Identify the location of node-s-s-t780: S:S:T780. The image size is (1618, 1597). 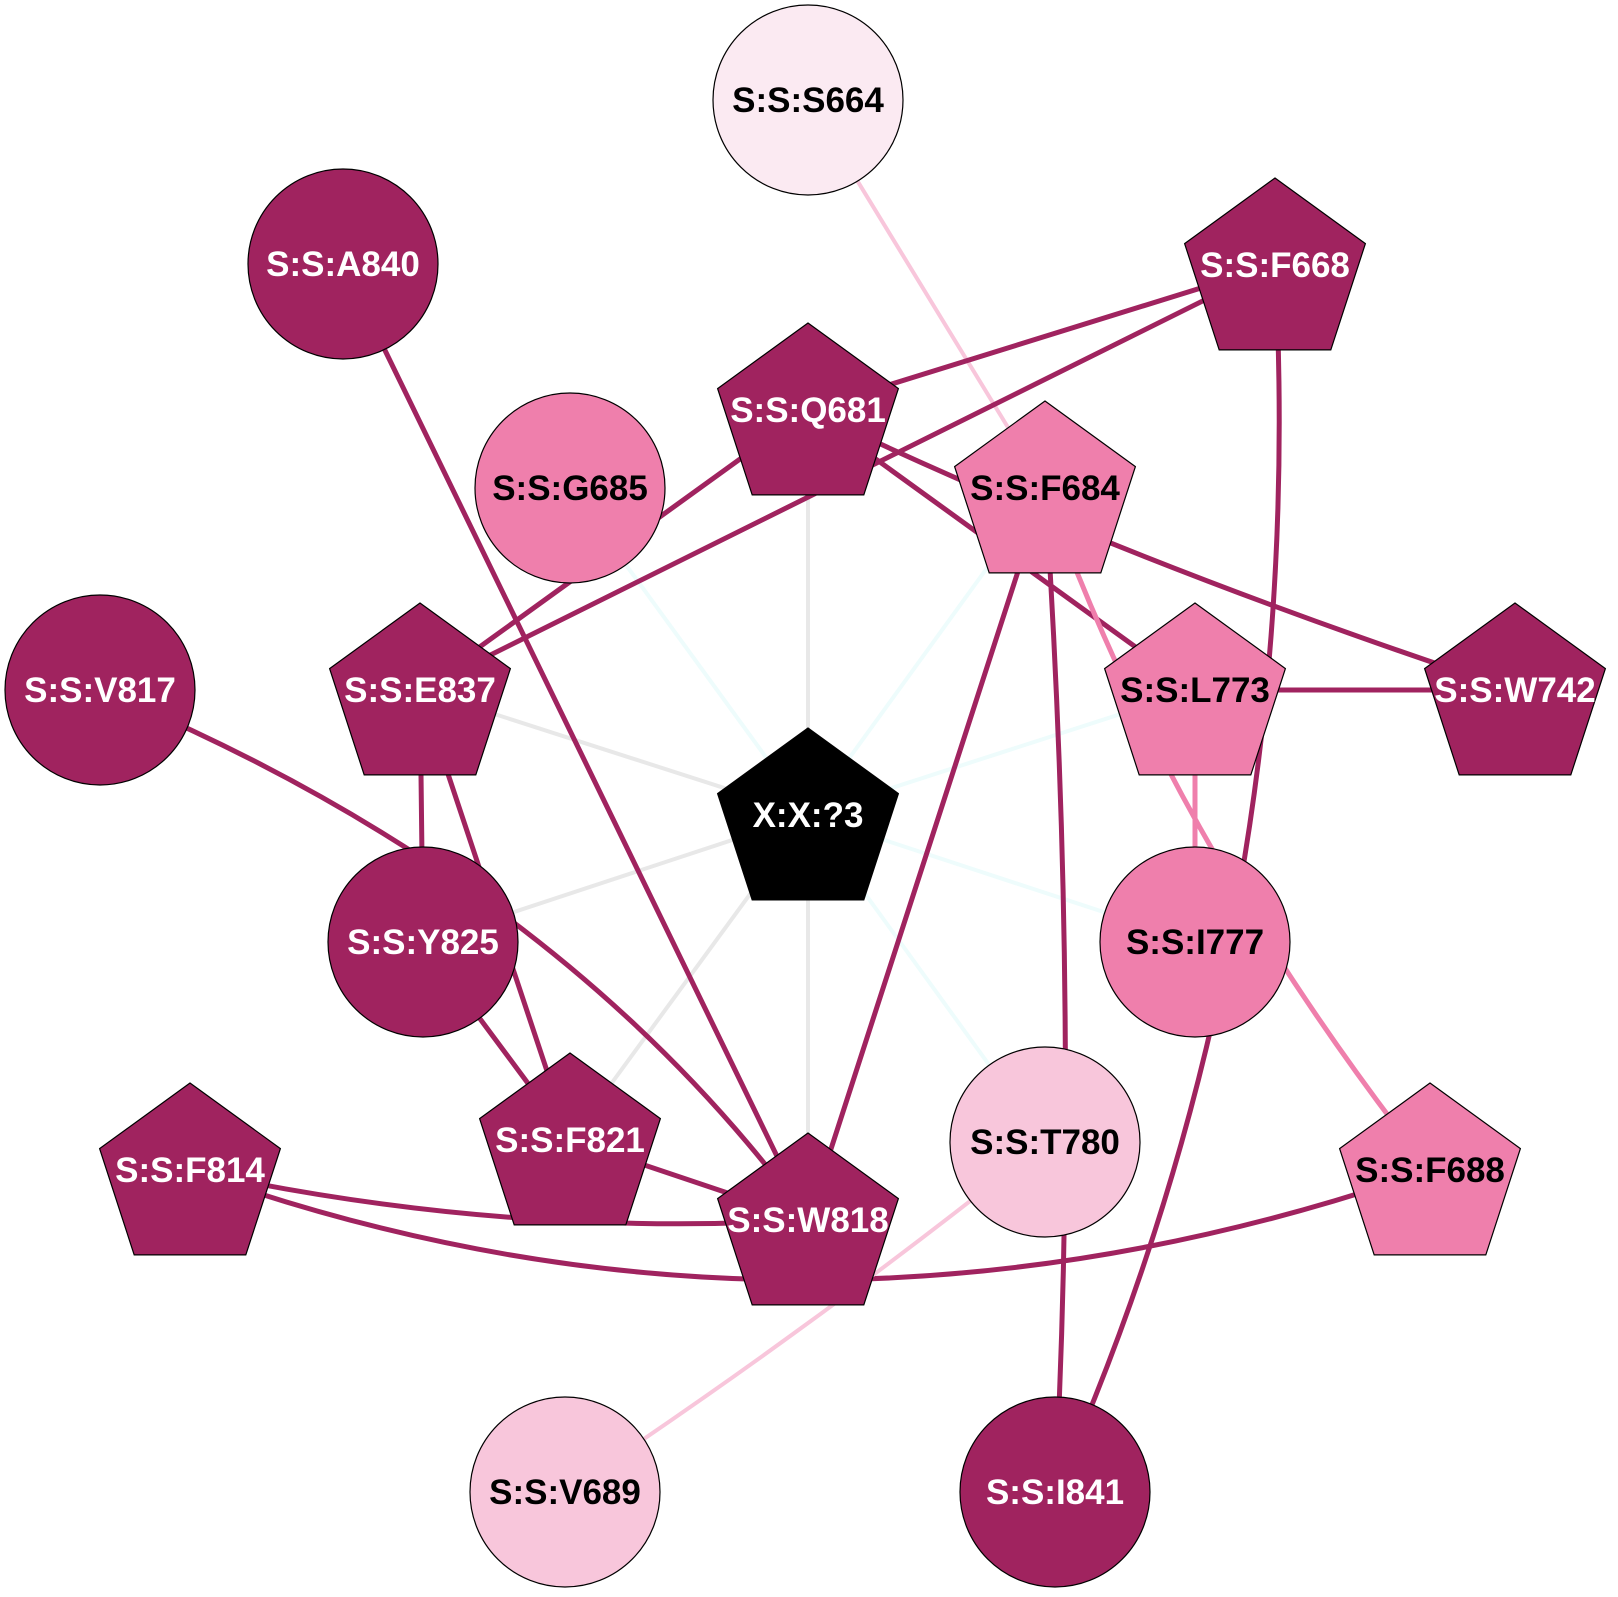
(1045, 1142).